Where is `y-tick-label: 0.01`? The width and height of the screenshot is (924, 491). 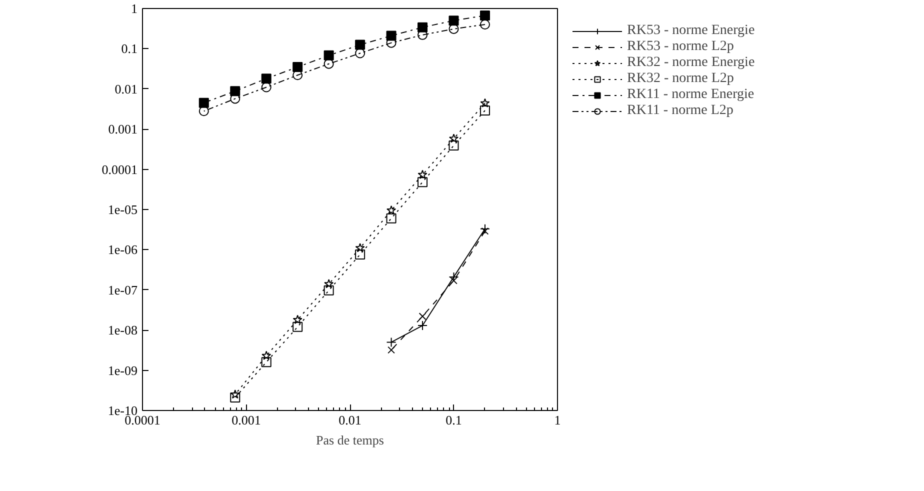
y-tick-label: 0.01 is located at coordinates (126, 88).